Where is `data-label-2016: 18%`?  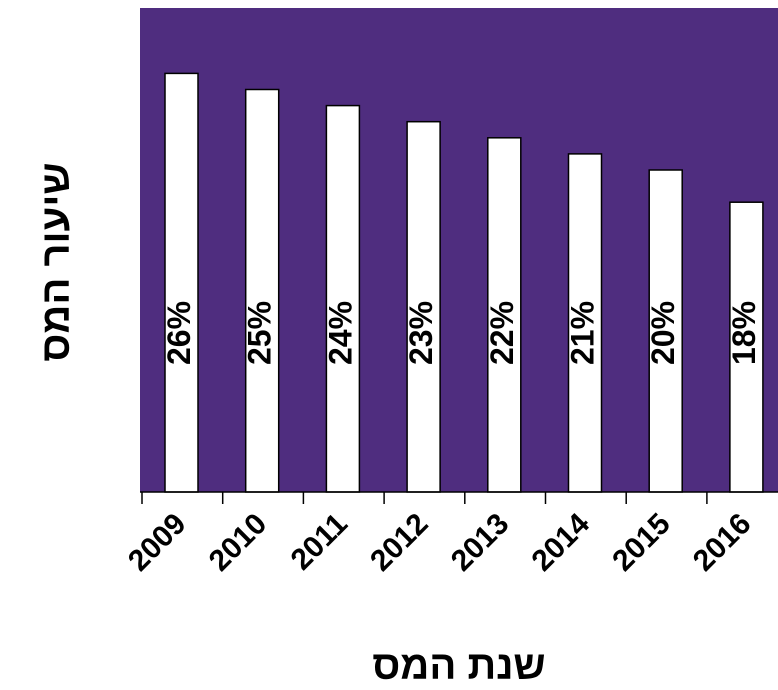 data-label-2016: 18% is located at coordinates (744, 333).